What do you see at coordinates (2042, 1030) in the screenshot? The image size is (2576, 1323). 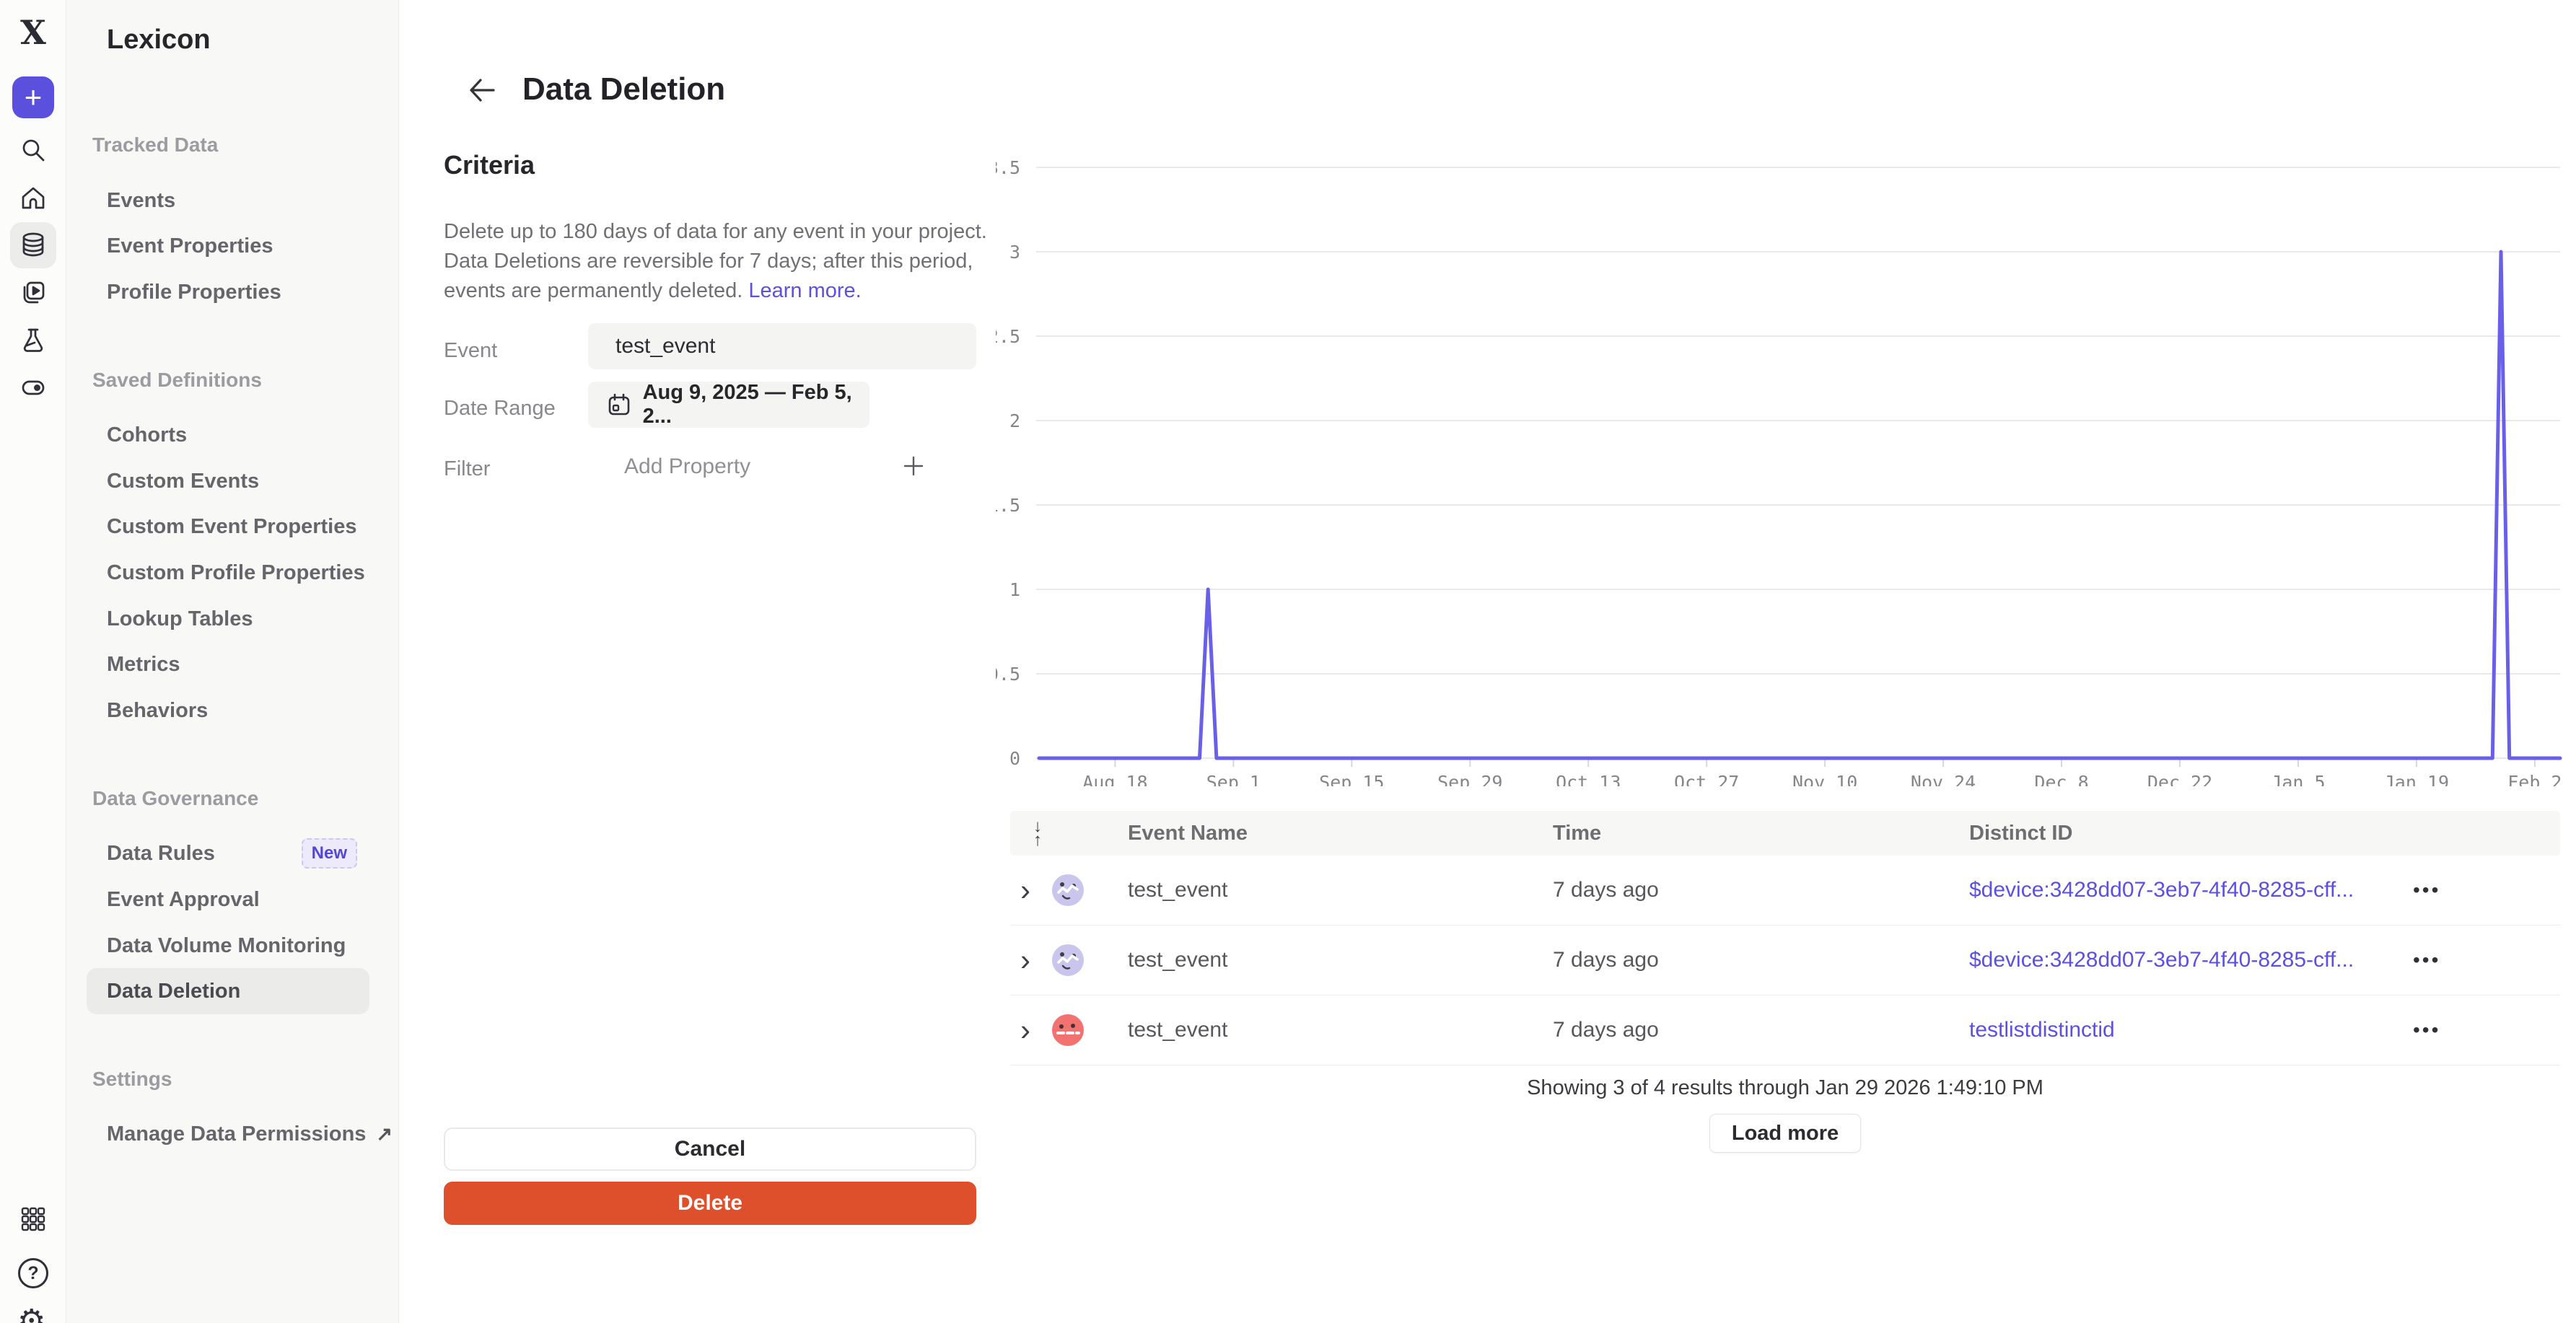 I see `distinct-id-link: testlistdistinctid` at bounding box center [2042, 1030].